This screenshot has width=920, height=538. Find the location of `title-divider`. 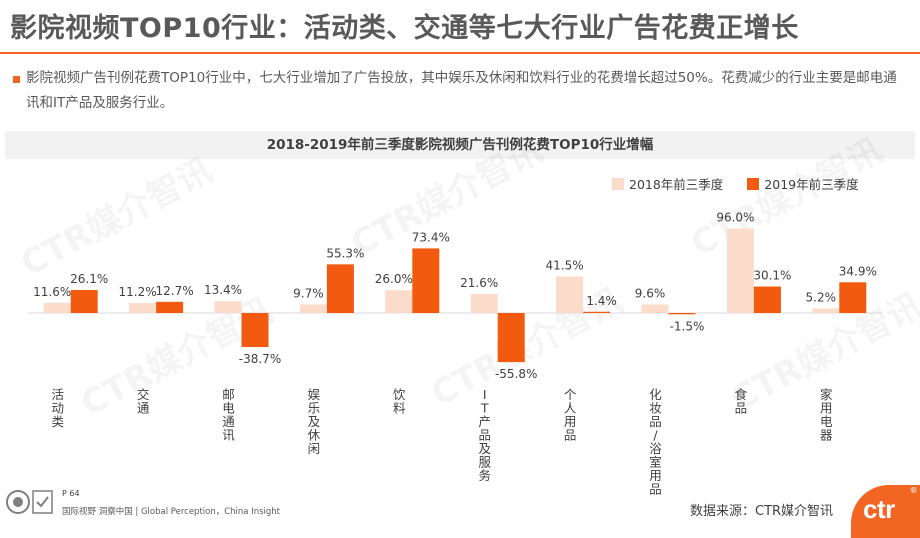

title-divider is located at coordinates (460, 53).